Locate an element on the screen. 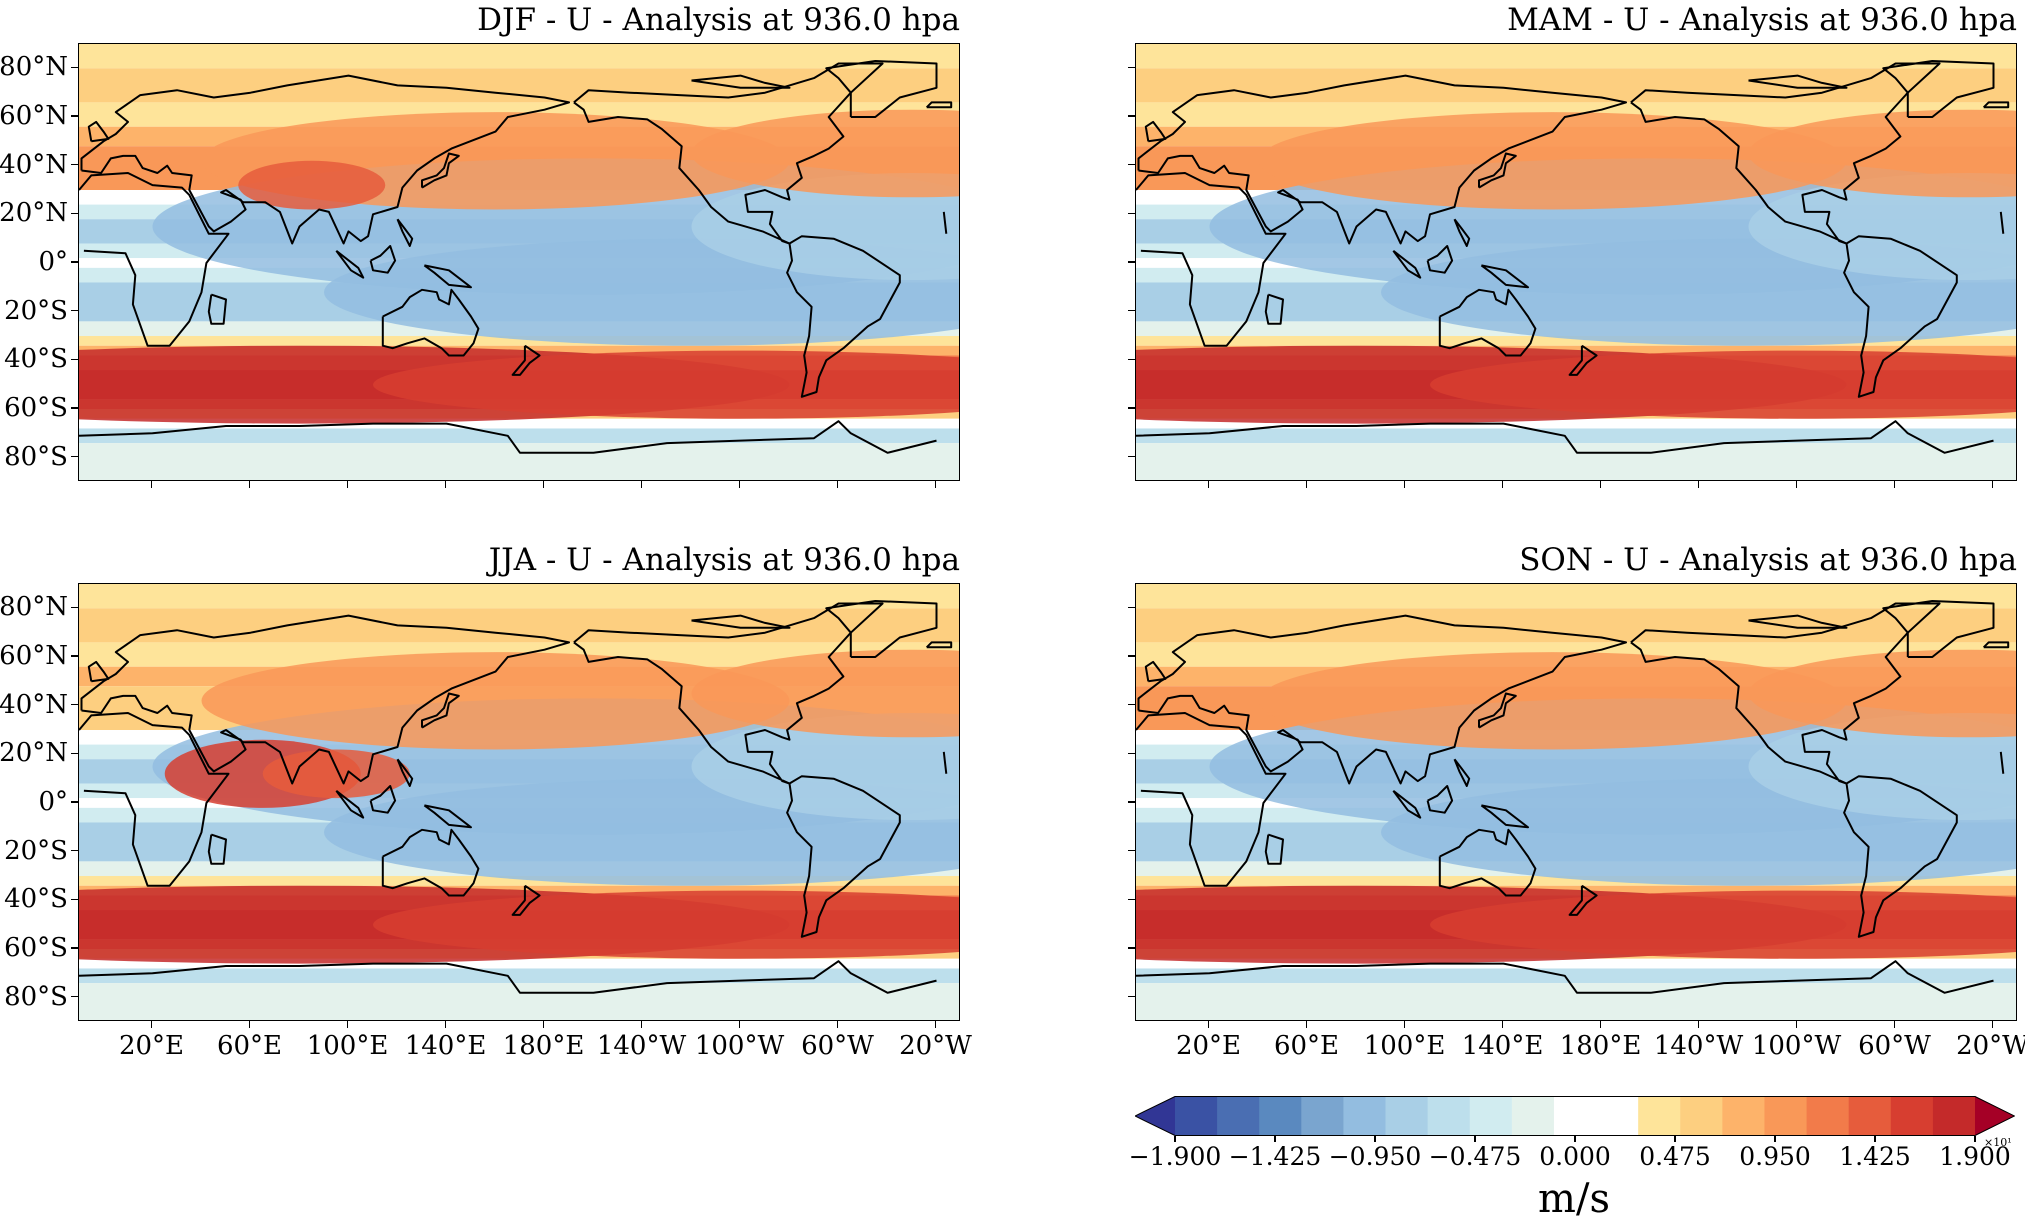 The image size is (2025, 1232). lon-tick-label: 100°W is located at coordinates (1796, 1046).